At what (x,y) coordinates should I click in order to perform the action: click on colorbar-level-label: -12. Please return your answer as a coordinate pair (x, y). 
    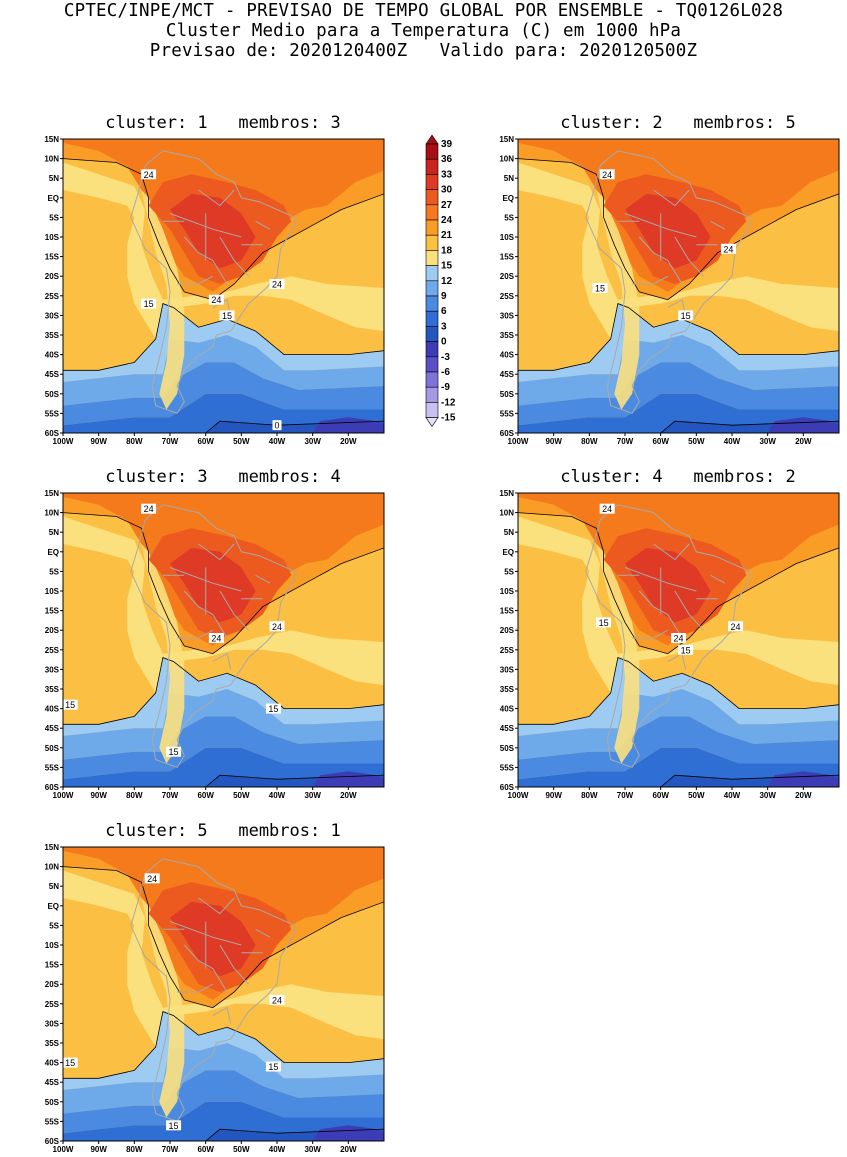
    Looking at the image, I should click on (448, 402).